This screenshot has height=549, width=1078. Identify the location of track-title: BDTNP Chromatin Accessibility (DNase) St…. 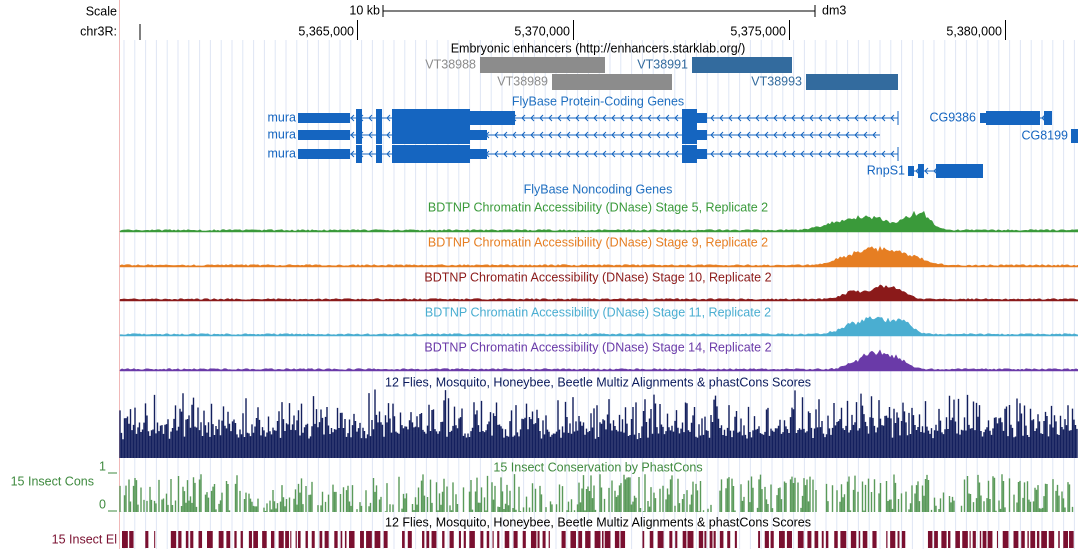
(598, 312).